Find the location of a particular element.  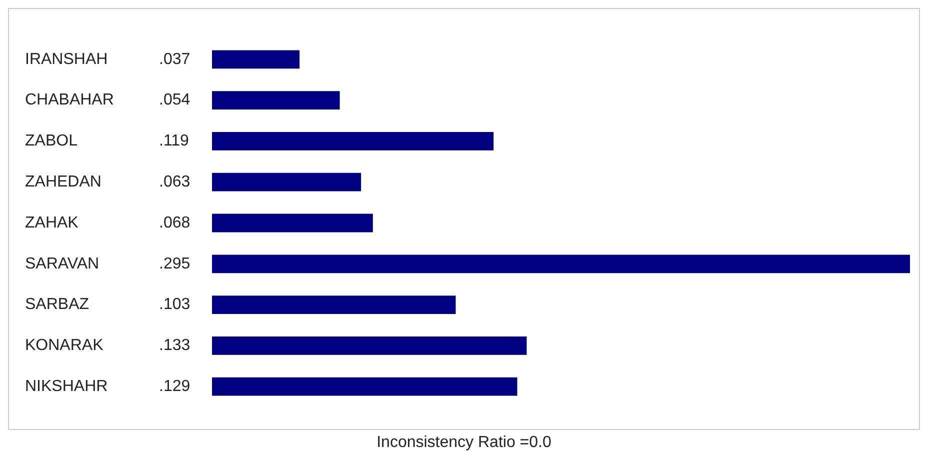

y-tick-label: KONARAK is located at coordinates (64, 345).